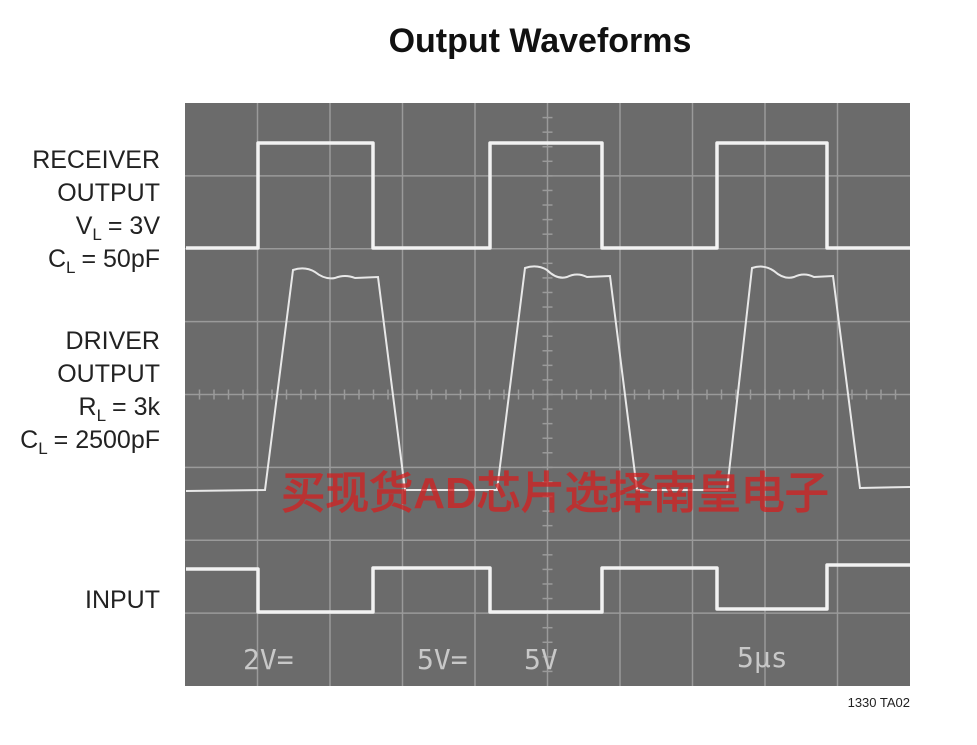 The width and height of the screenshot is (977, 745). Describe the element at coordinates (879, 702) in the screenshot. I see `figure-id: 1330 TA02` at that location.